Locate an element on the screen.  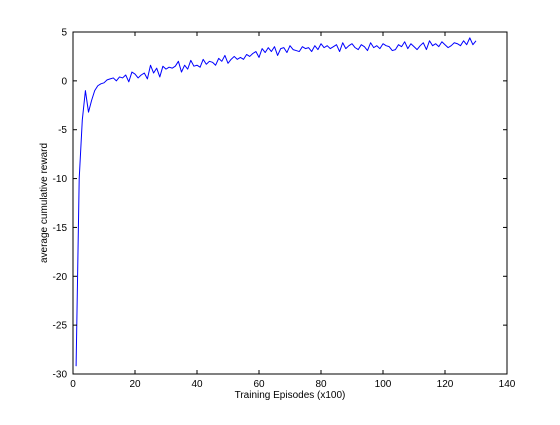
x-tick-label: 0 is located at coordinates (73, 384).